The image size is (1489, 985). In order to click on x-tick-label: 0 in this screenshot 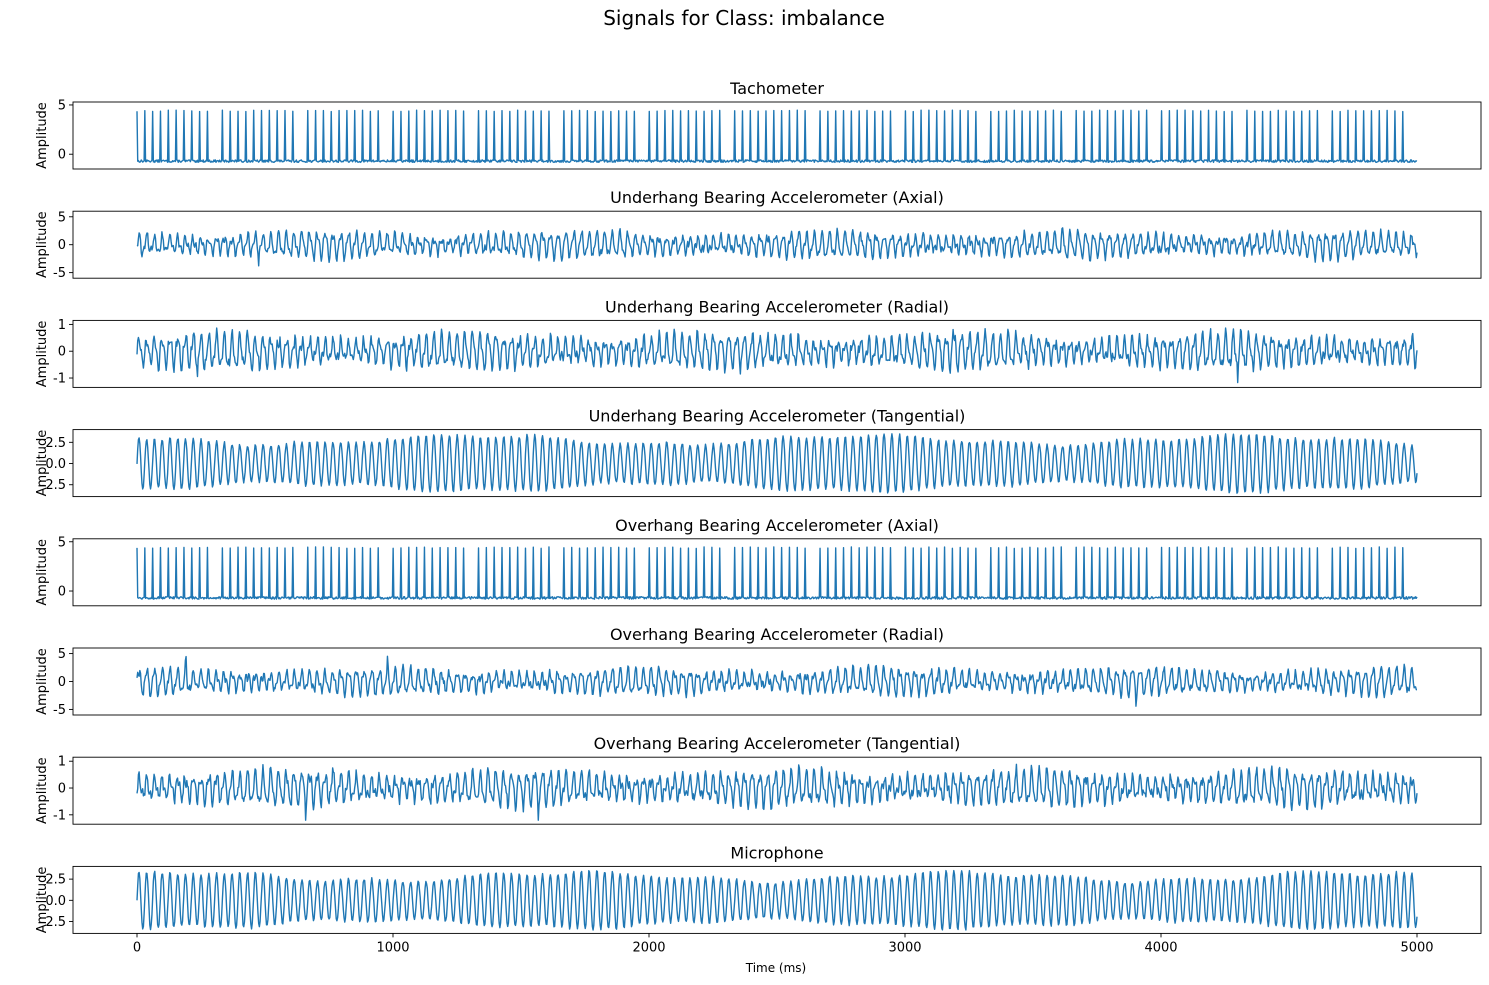, I will do `click(137, 947)`.